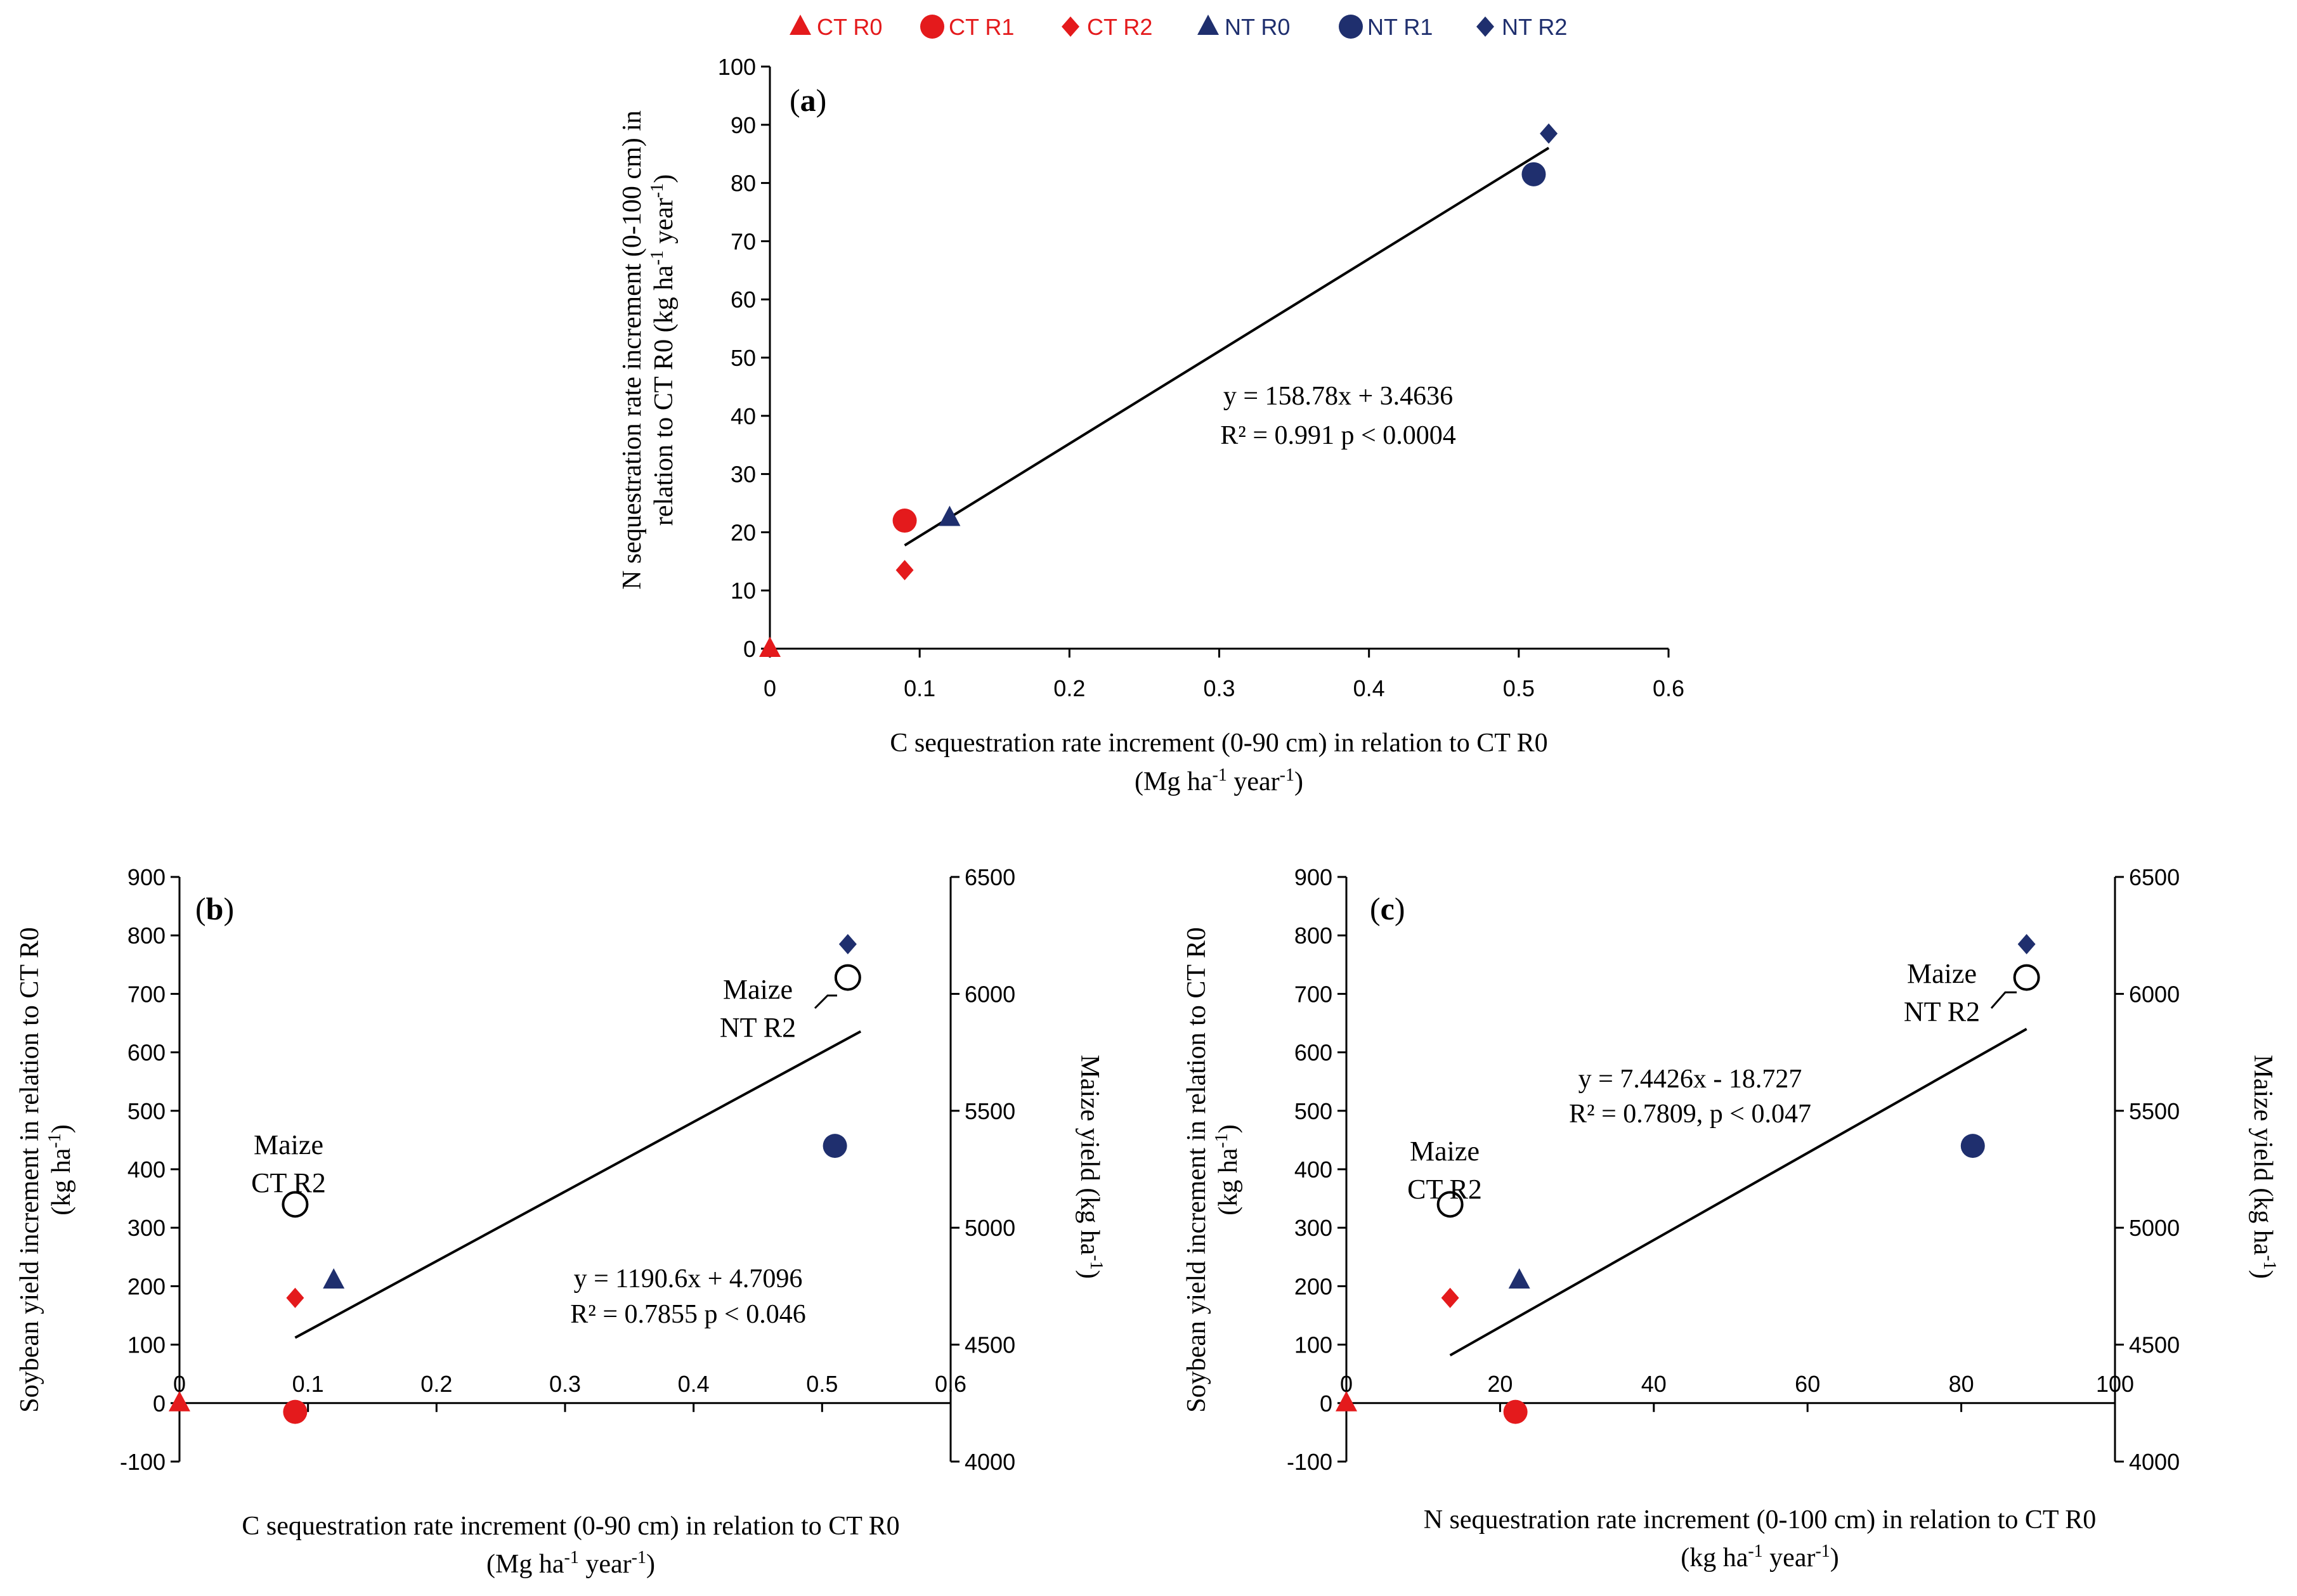 This screenshot has height=1596, width=2297. Describe the element at coordinates (1070, 26) in the screenshot. I see `legend-marker-ct-r2` at that location.